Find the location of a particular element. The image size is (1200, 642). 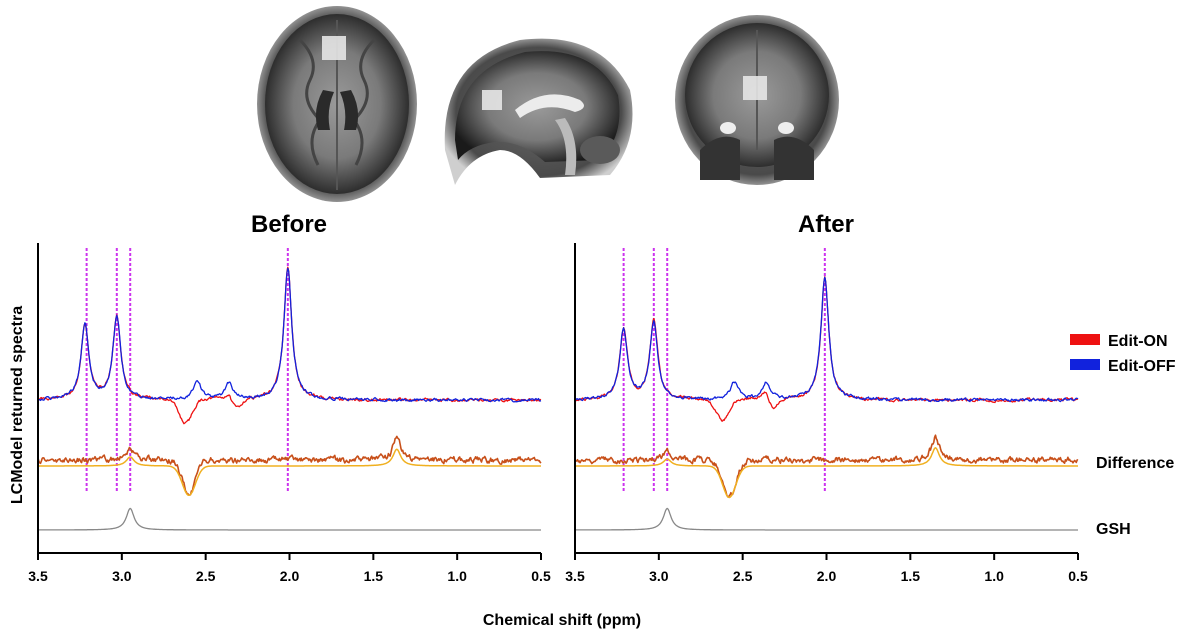

legend-label-edit-on: Edit-ON is located at coordinates (1138, 341).